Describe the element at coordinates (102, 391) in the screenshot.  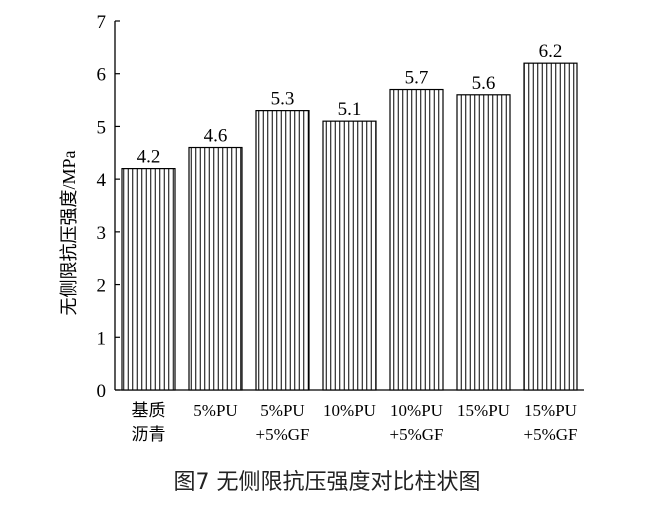
I see `y-tick-label: 0` at that location.